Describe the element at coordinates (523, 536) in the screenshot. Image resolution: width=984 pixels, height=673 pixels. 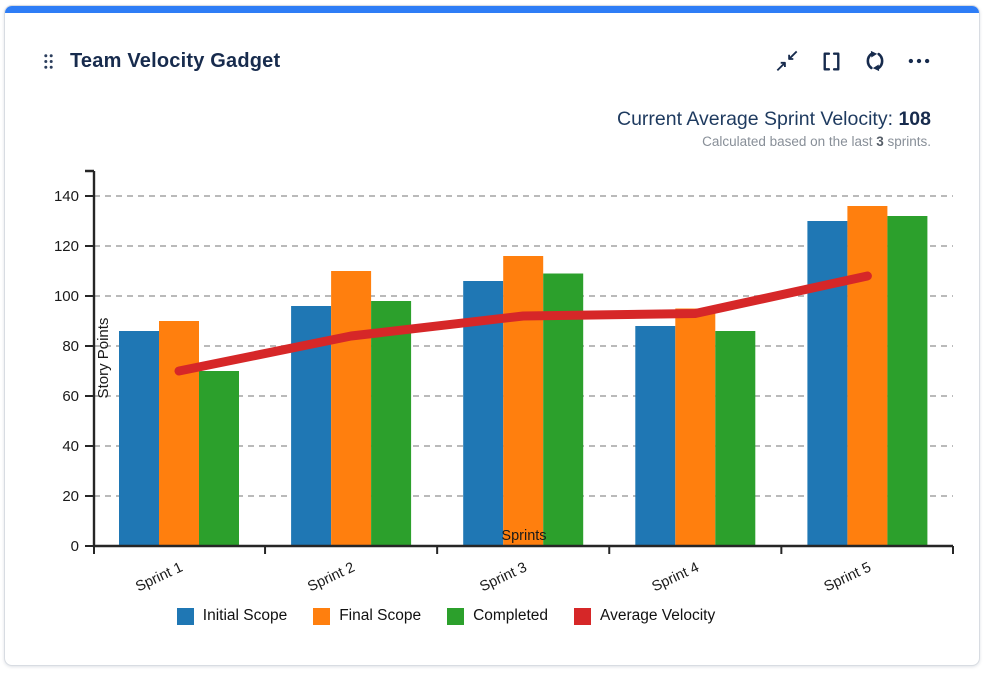
I see `x-axis-title: Sprints` at that location.